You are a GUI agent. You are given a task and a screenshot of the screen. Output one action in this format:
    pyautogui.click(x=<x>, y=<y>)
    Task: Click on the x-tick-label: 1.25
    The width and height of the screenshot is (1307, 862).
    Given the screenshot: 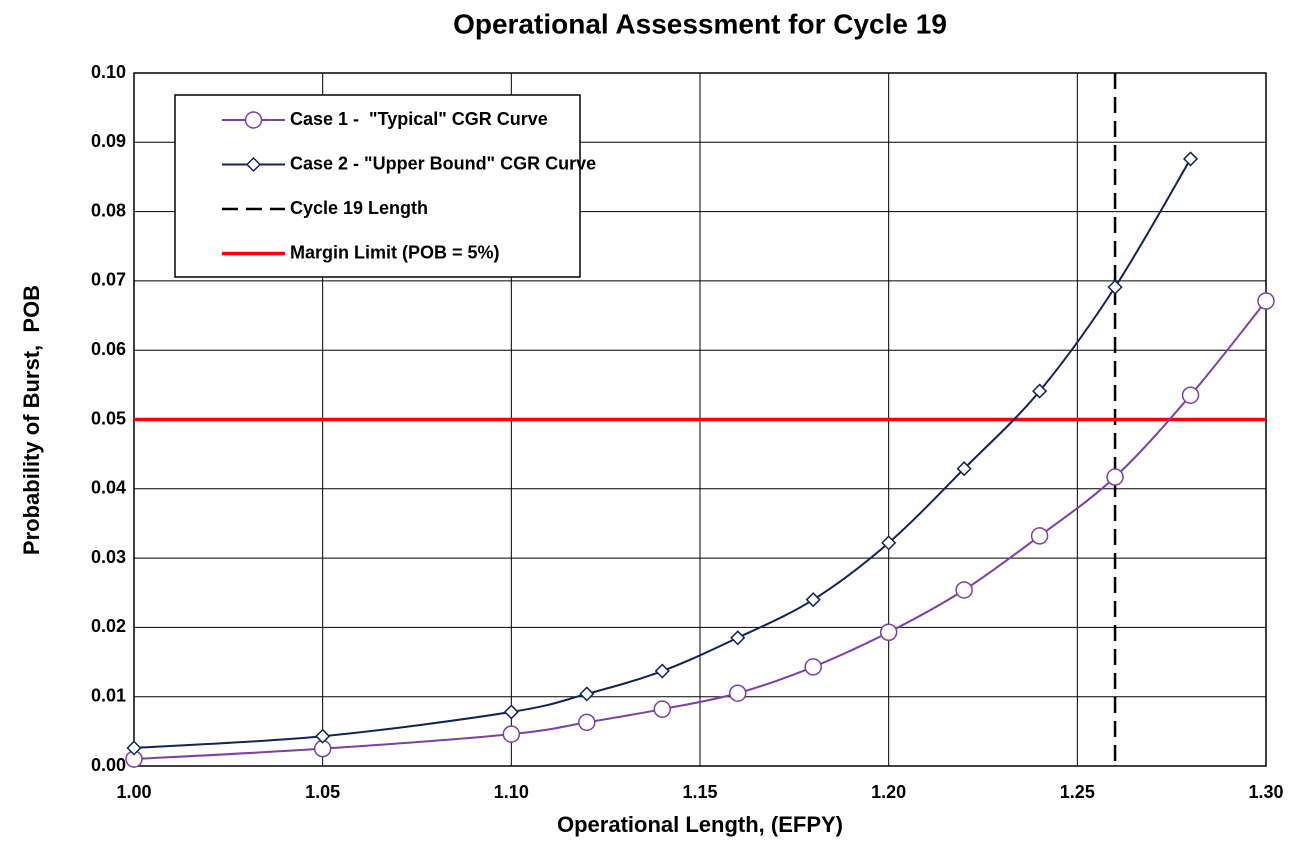 What is the action you would take?
    pyautogui.click(x=1077, y=792)
    